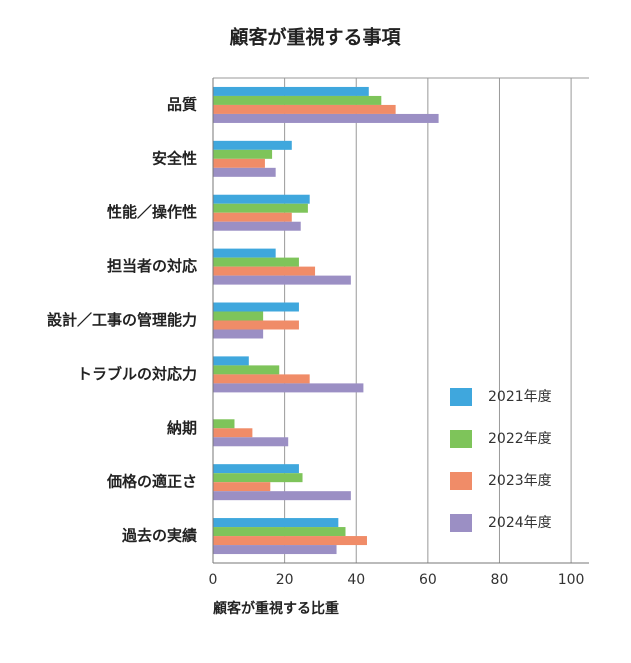 Image resolution: width=631 pixels, height=663 pixels. I want to click on y-tick-label: 納期, so click(182, 428).